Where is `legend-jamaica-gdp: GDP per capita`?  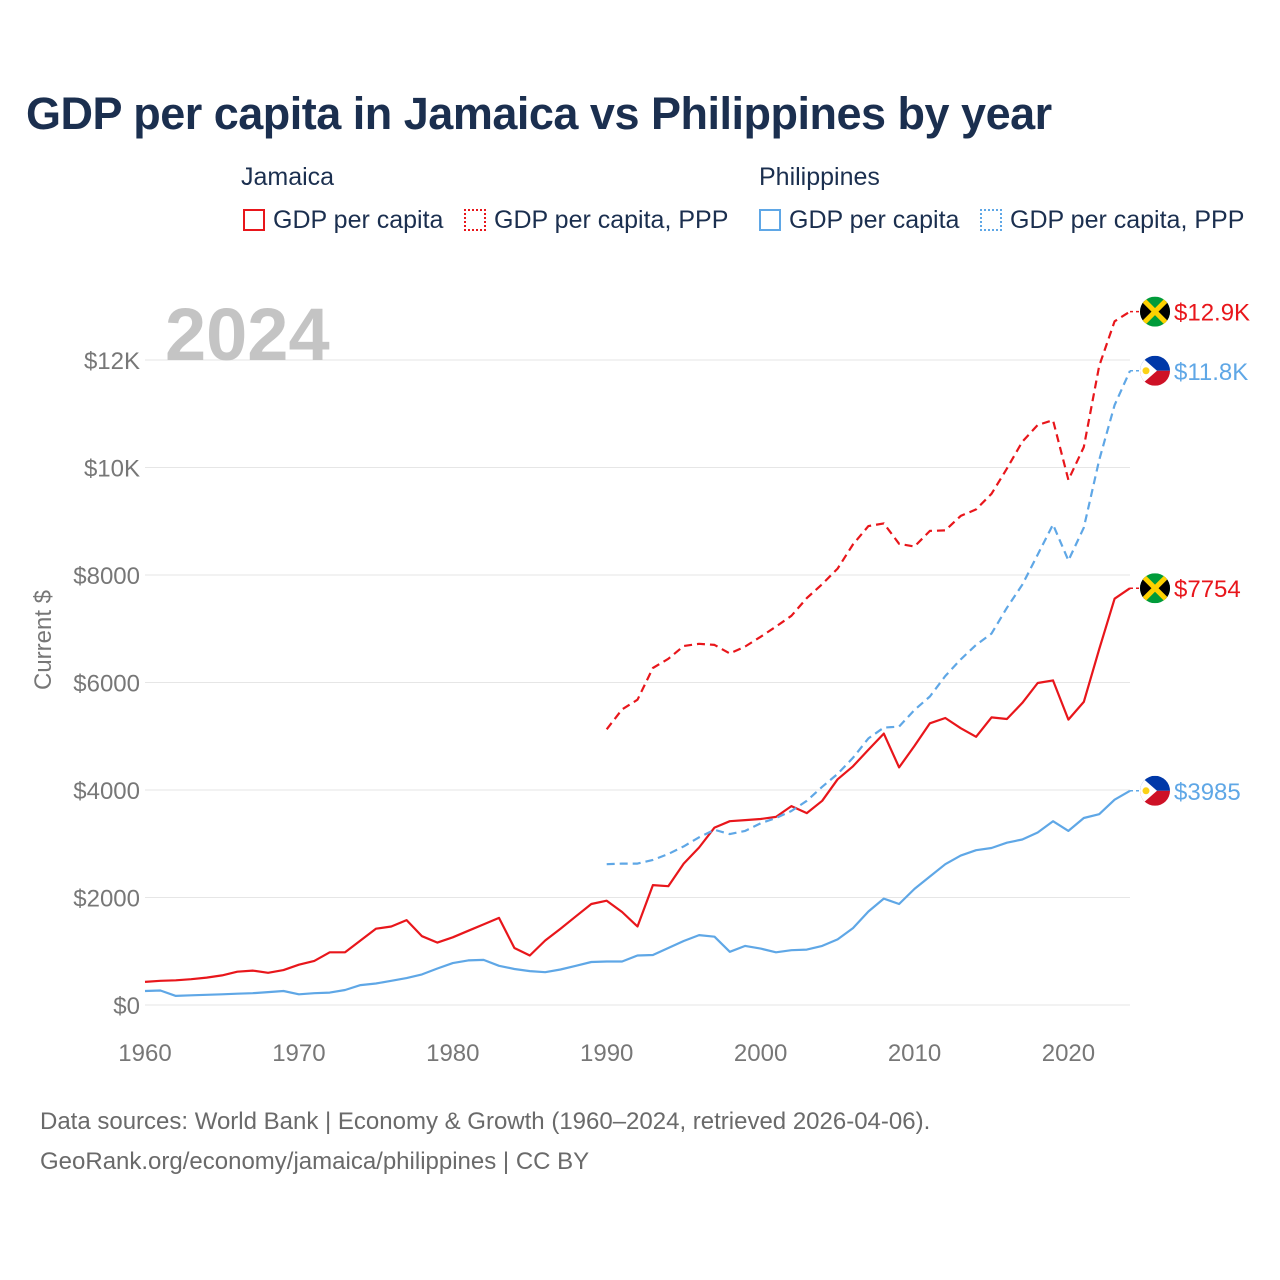 legend-jamaica-gdp: GDP per capita is located at coordinates (343, 220).